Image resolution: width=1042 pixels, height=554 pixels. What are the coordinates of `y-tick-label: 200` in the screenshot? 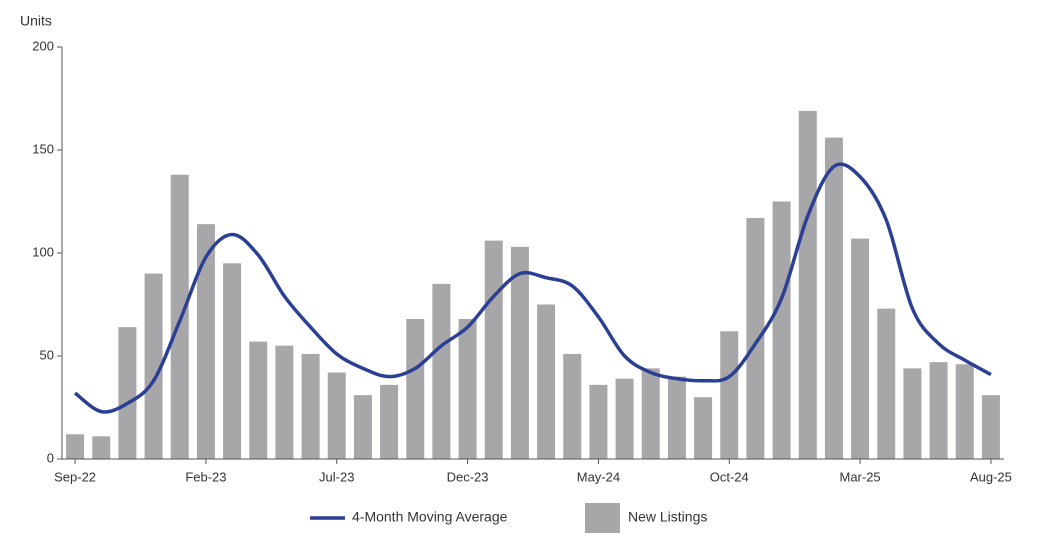 It's located at (43, 45).